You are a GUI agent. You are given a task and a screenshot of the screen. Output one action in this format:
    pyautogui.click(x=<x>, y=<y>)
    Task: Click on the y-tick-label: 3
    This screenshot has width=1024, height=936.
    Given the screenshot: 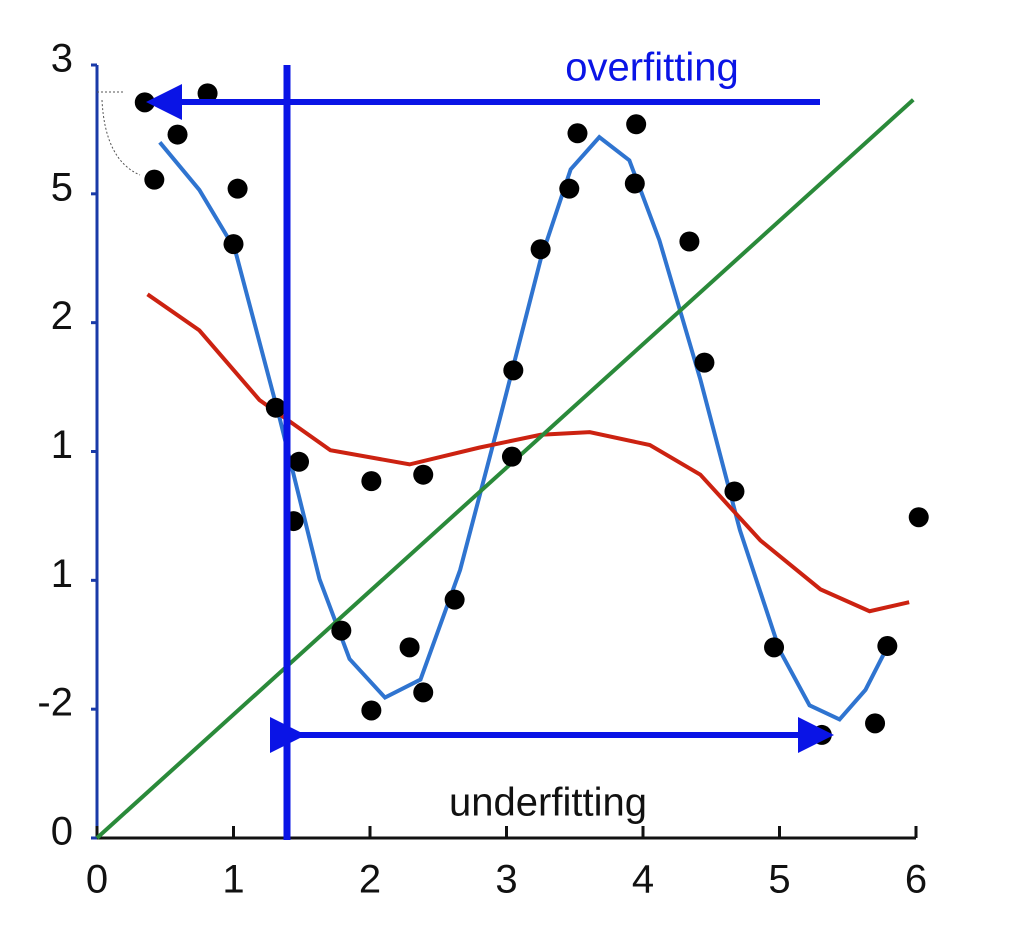 What is the action you would take?
    pyautogui.click(x=62, y=59)
    